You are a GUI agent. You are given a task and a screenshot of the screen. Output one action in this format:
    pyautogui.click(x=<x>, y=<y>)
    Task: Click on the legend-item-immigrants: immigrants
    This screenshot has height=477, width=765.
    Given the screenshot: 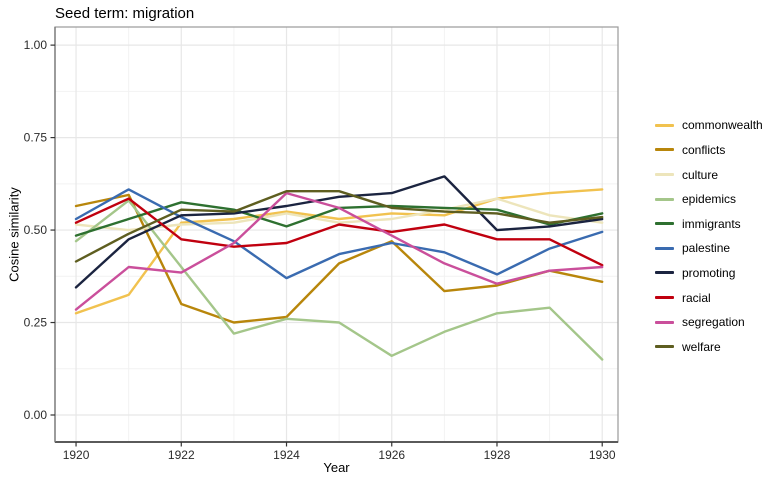 What is the action you would take?
    pyautogui.click(x=698, y=224)
    